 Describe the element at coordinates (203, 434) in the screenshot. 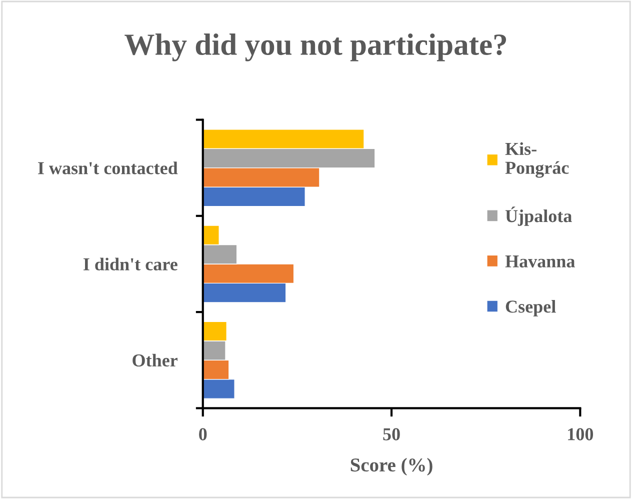

I see `x-tick-label: 0` at that location.